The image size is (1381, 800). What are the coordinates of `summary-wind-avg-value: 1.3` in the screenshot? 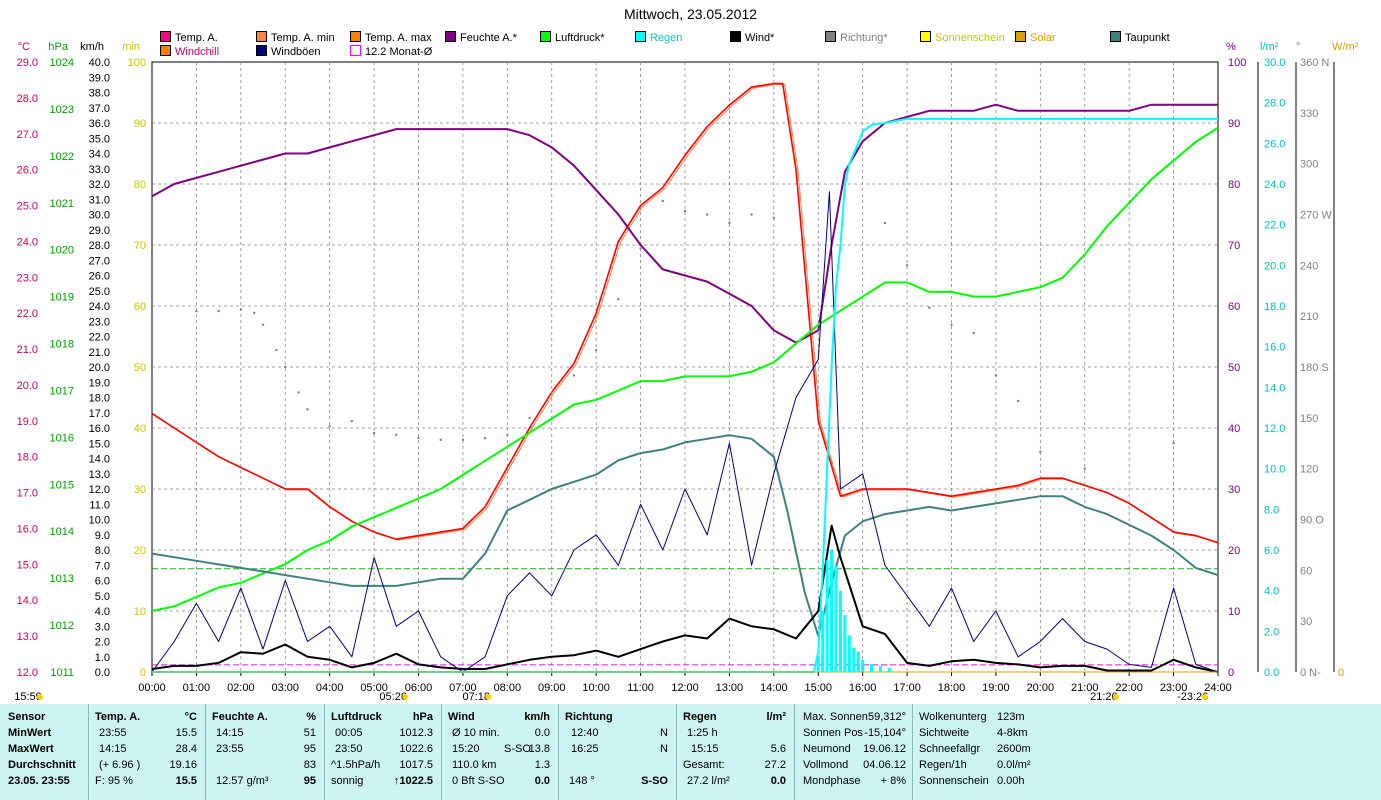 It's located at (542, 765).